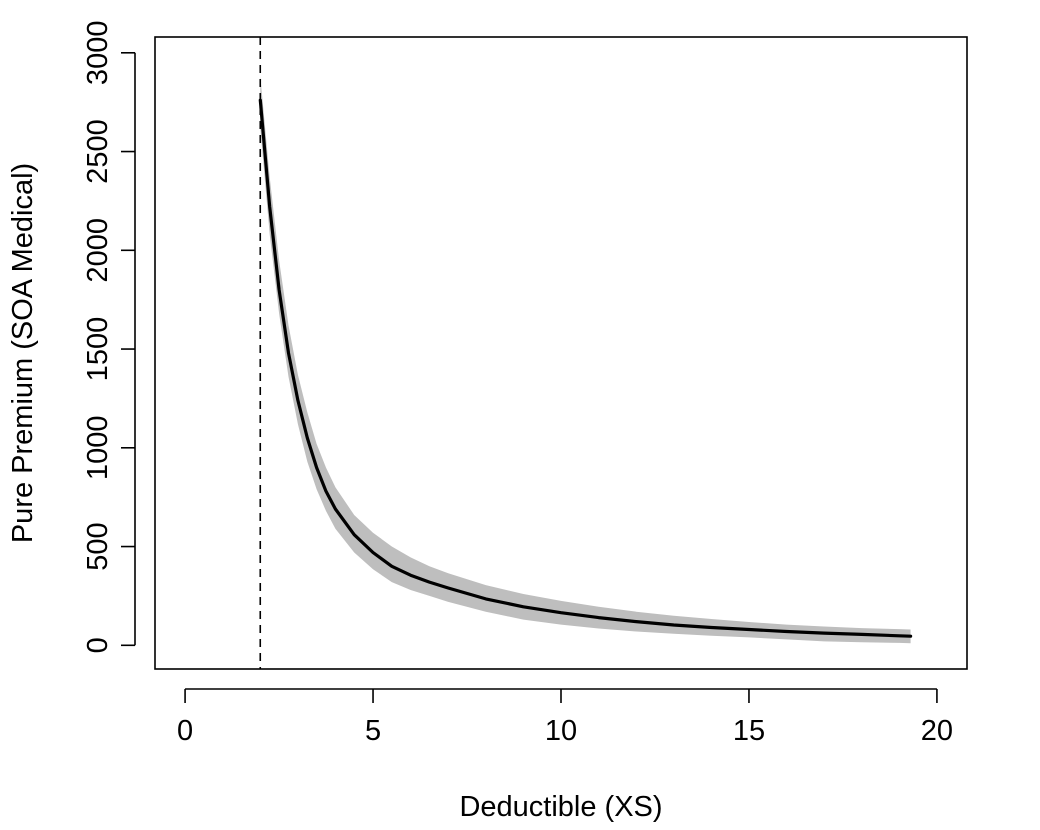  Describe the element at coordinates (98, 349) in the screenshot. I see `y-tick-label: 1500` at that location.